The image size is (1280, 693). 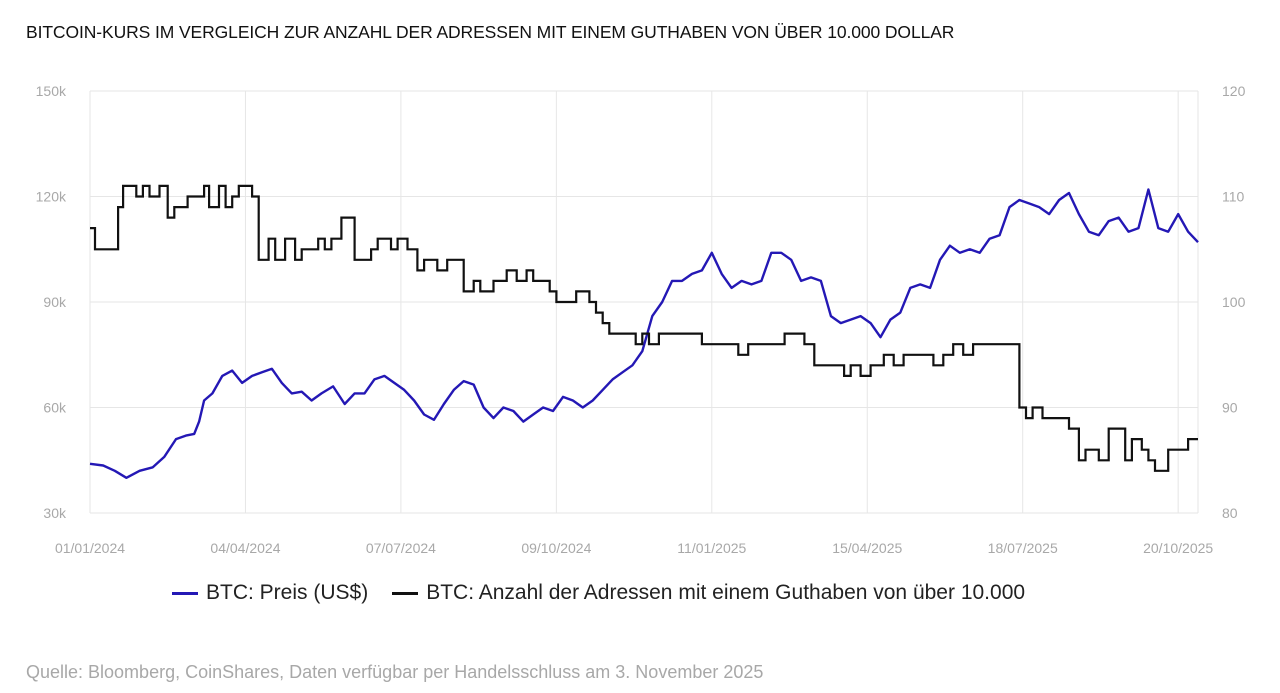 I want to click on x-tick-label: 09/10/2024, so click(x=556, y=548).